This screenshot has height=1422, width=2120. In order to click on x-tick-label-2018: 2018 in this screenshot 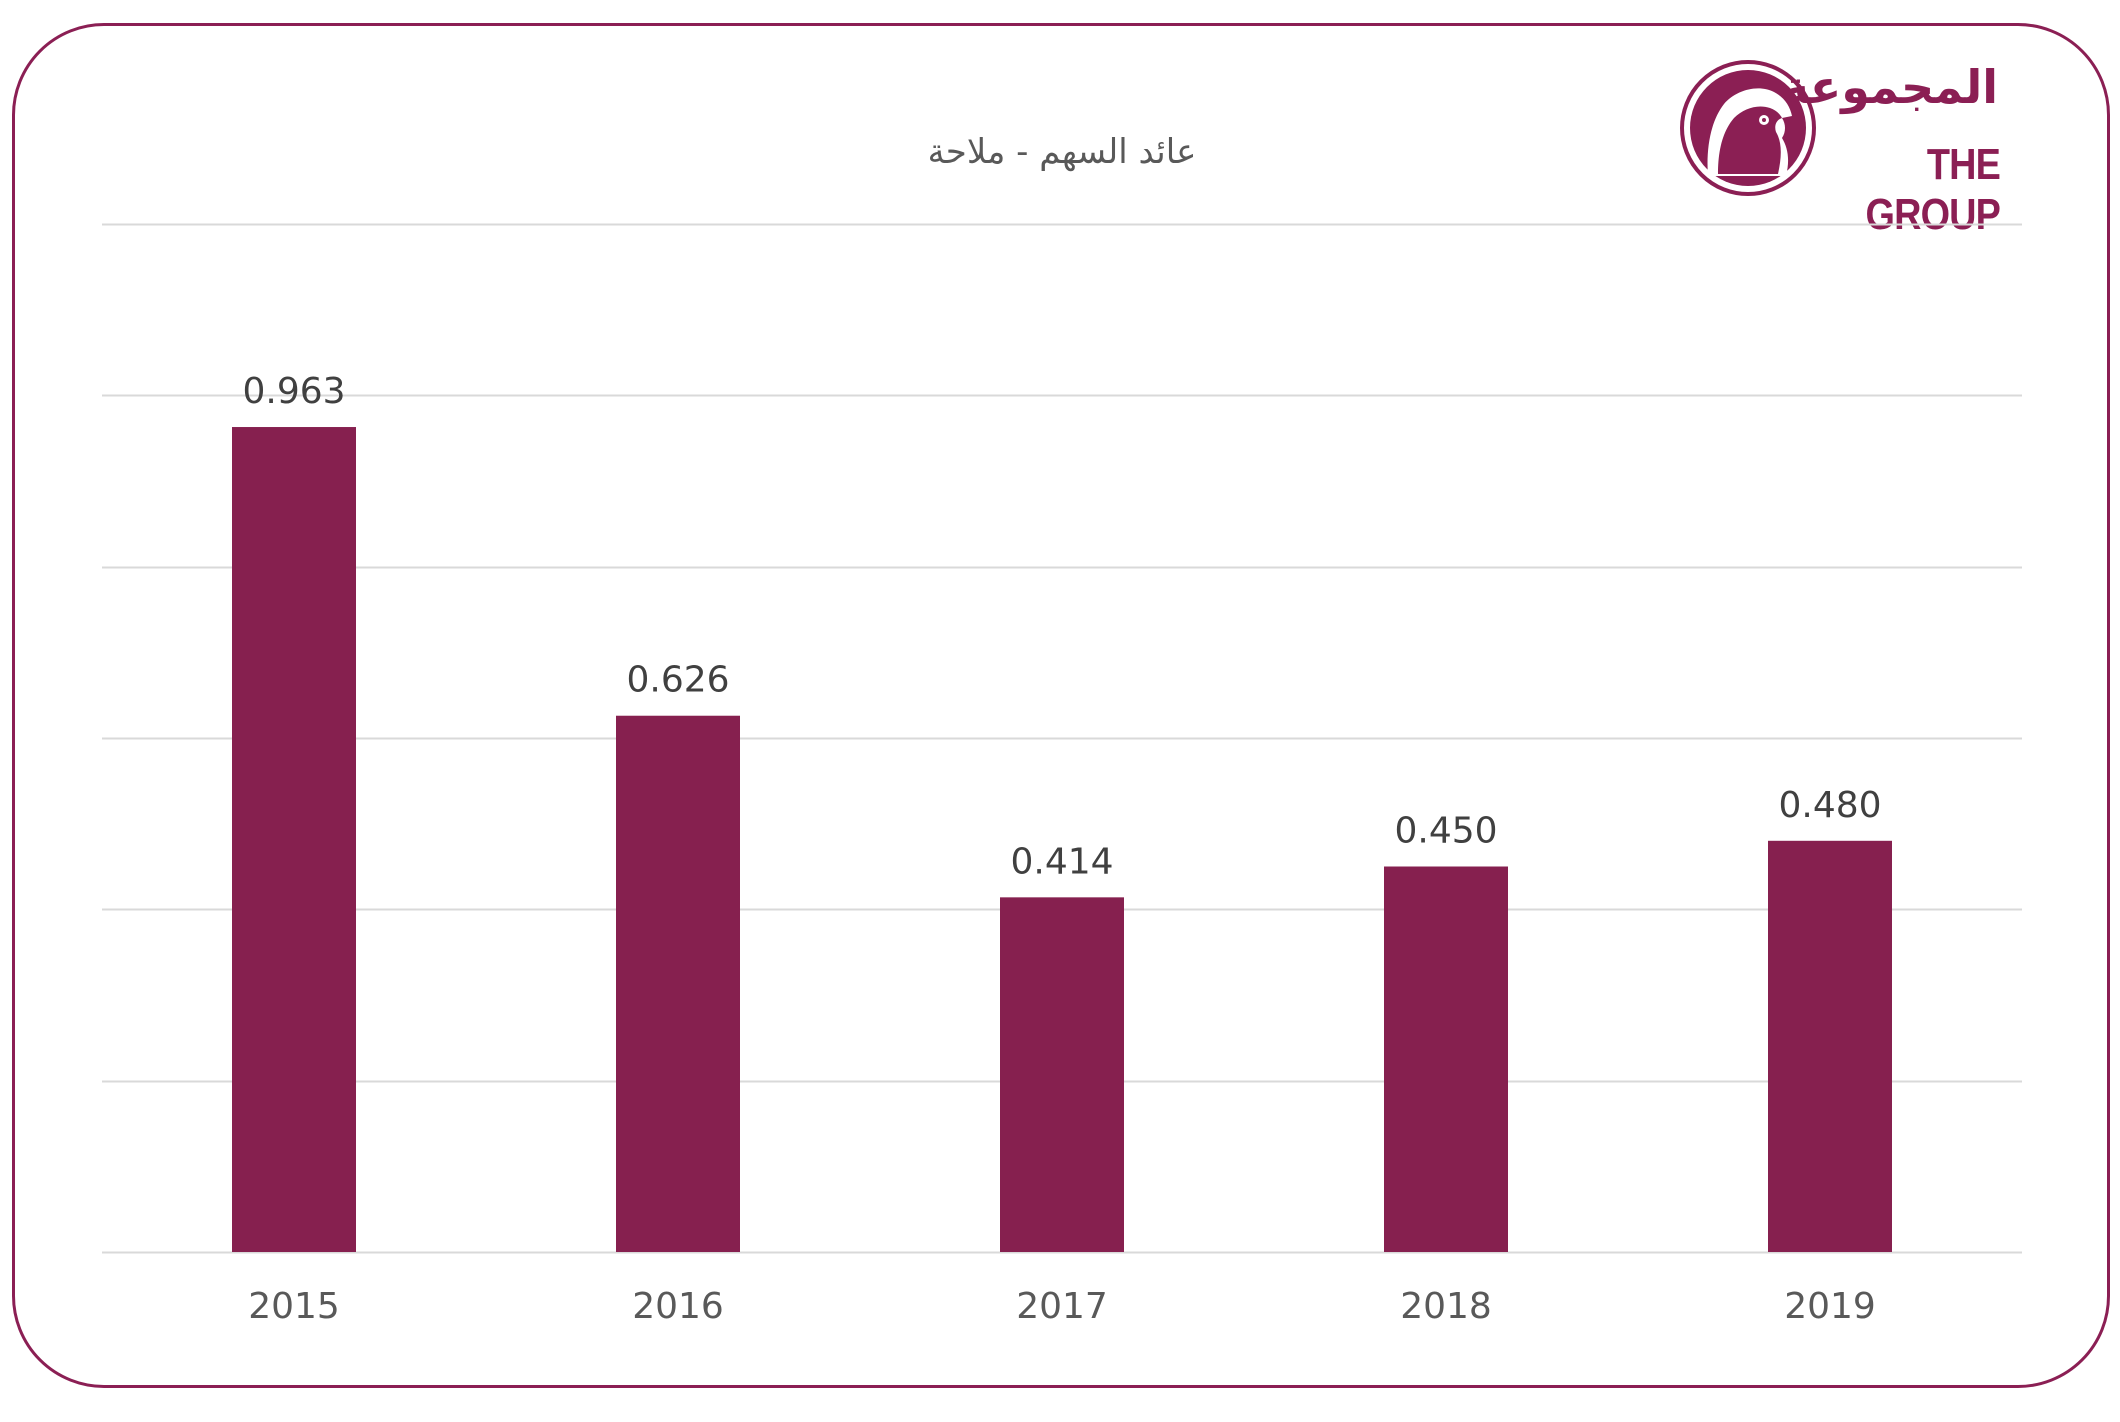, I will do `click(1446, 1306)`.